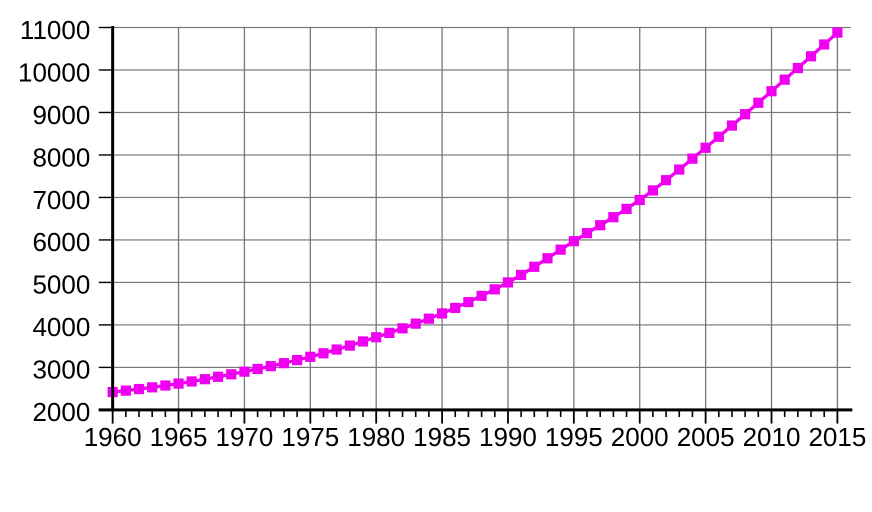  What do you see at coordinates (61, 370) in the screenshot?
I see `svg-text: 3000` at bounding box center [61, 370].